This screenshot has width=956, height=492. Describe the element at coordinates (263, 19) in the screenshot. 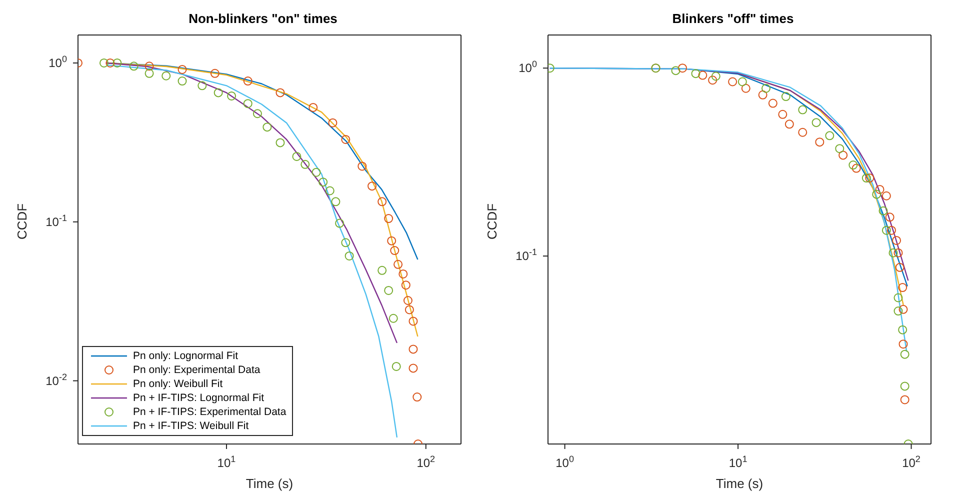

I see `chart-title: Non-blinkers "on" times` at that location.